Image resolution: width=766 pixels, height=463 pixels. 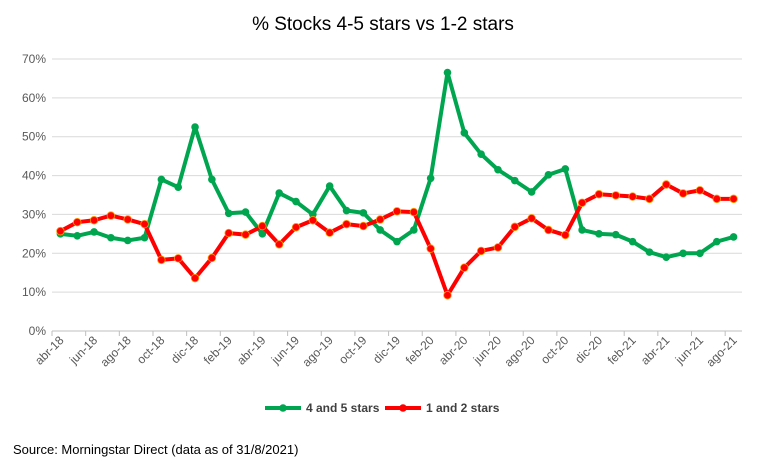 I want to click on x-tick-label: abr-19, so click(x=251, y=350).